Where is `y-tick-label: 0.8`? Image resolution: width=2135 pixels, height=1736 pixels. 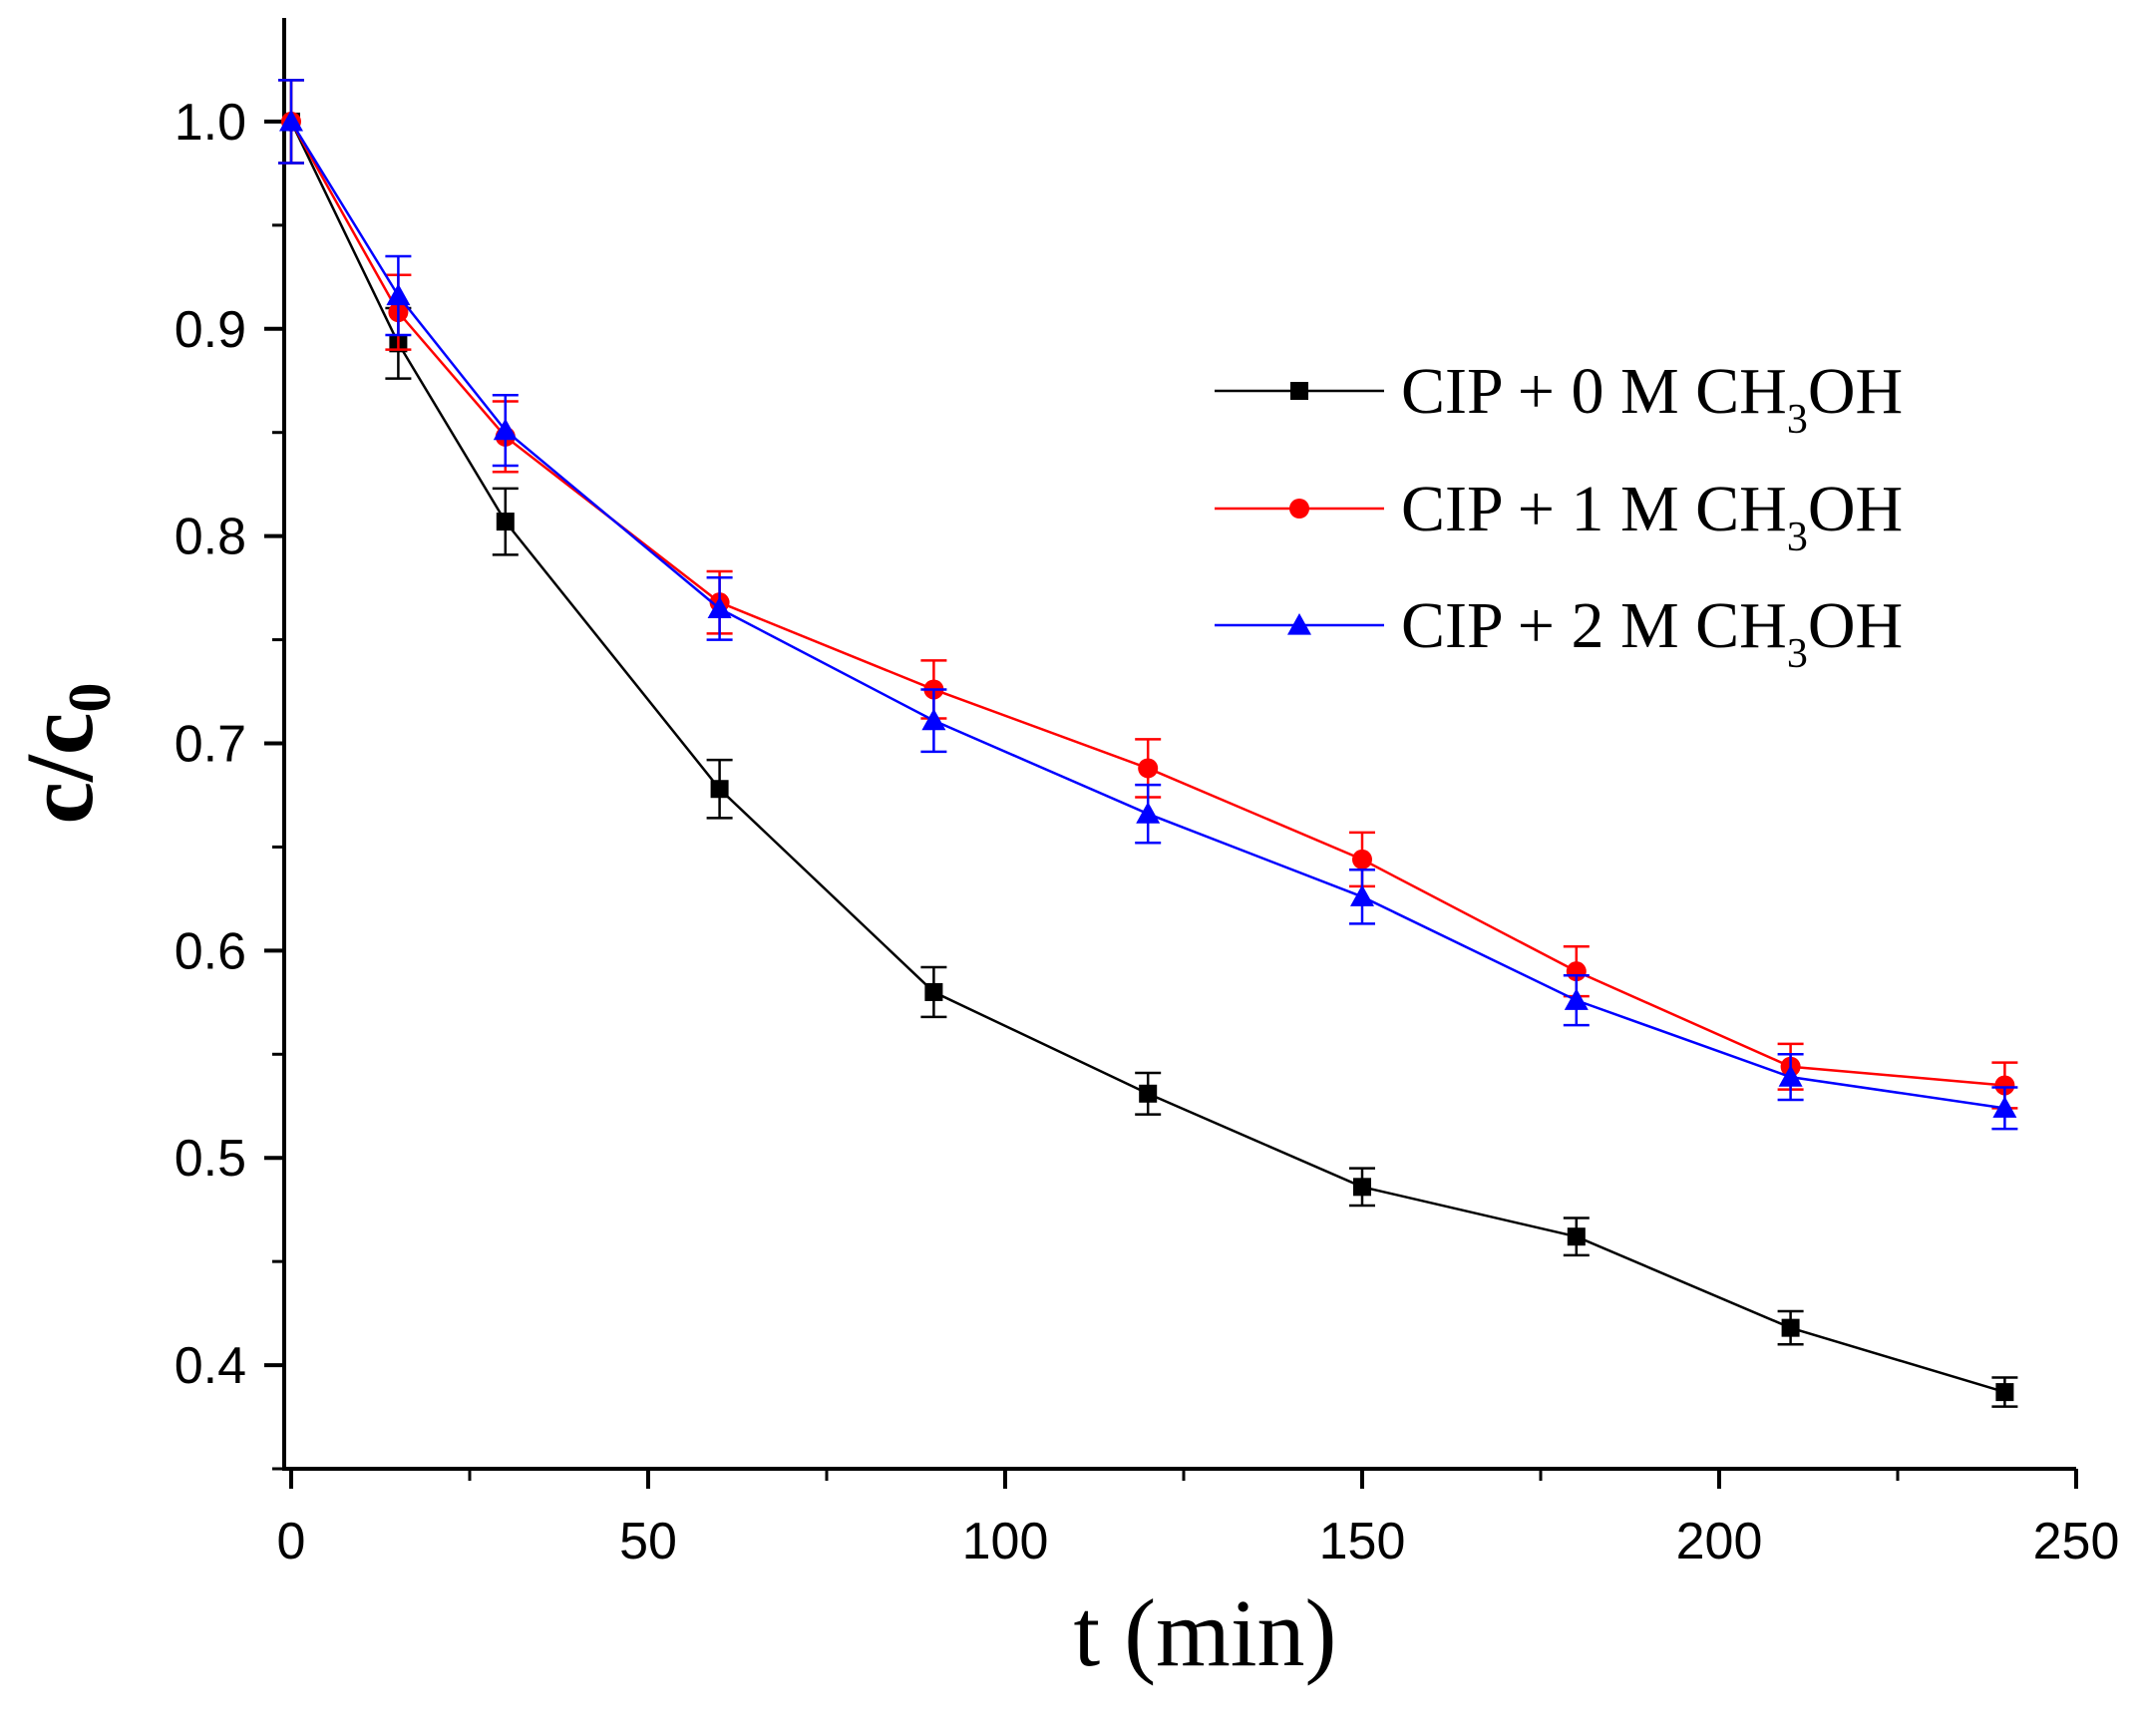
y-tick-label: 0.8 is located at coordinates (211, 537).